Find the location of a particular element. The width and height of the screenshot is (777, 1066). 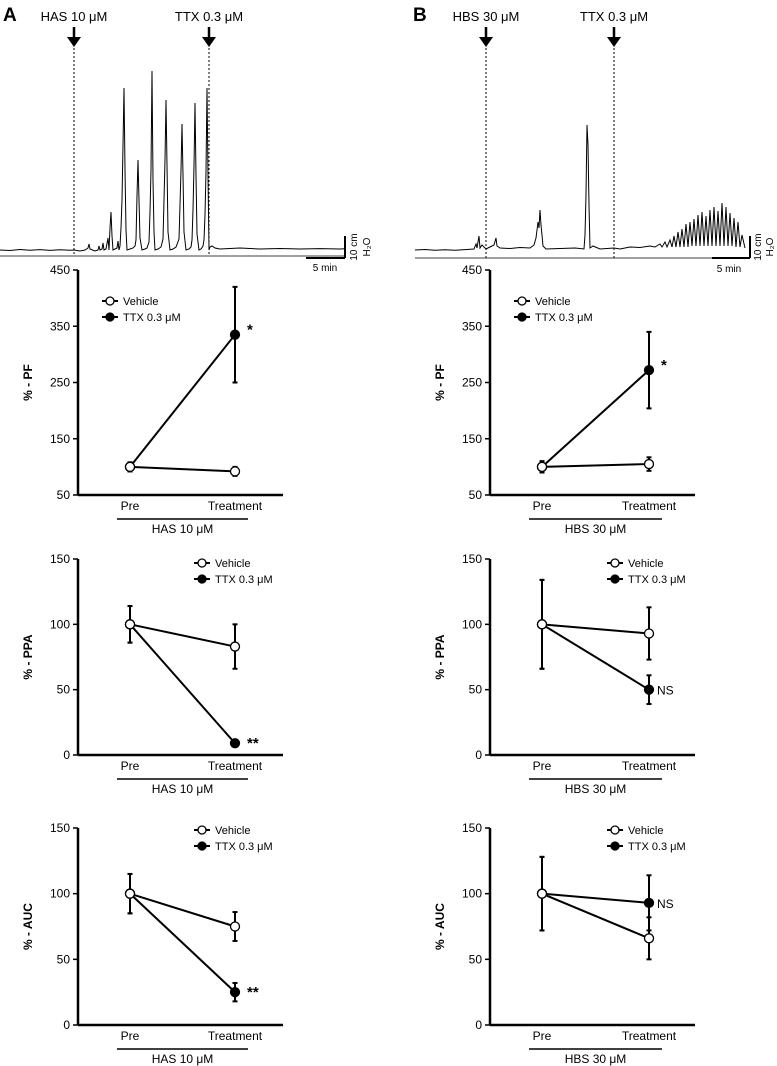

arrow-down-icon is located at coordinates (209, 37).